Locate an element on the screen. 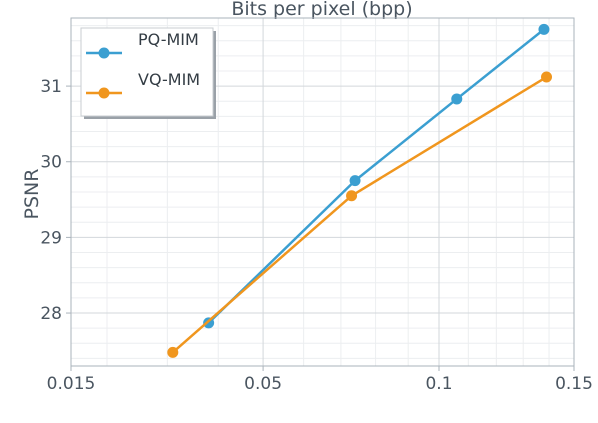  y-axis-ticks: 28 29 30 31 is located at coordinates (55, 200).